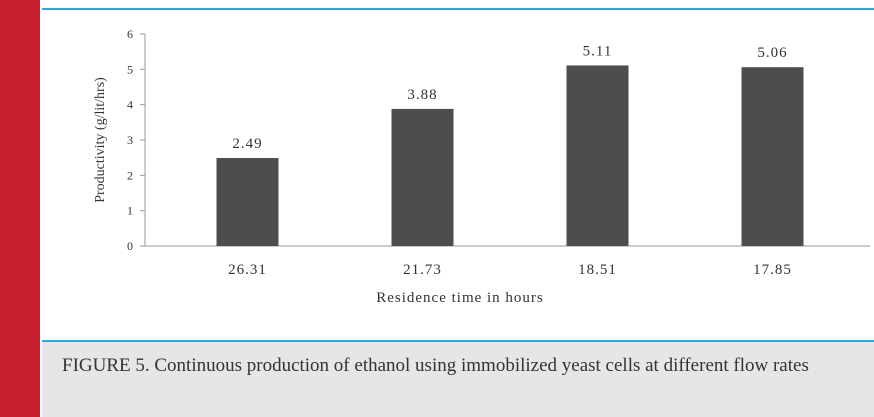 The image size is (874, 417). Describe the element at coordinates (130, 69) in the screenshot. I see `y-tick-label: 5` at that location.